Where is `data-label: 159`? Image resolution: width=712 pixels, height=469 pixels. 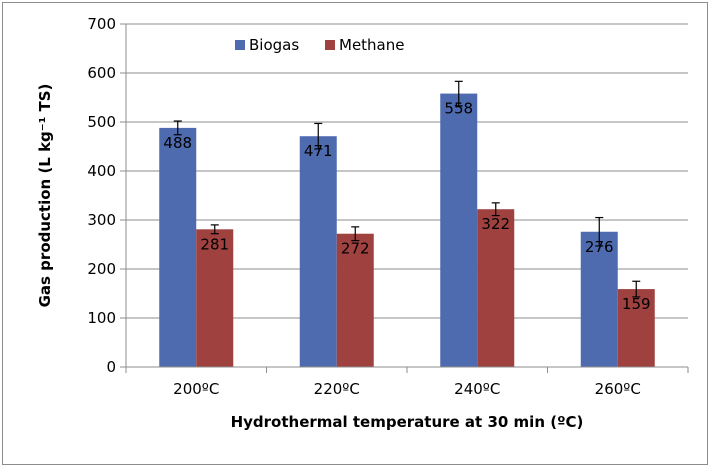 data-label: 159 is located at coordinates (636, 304).